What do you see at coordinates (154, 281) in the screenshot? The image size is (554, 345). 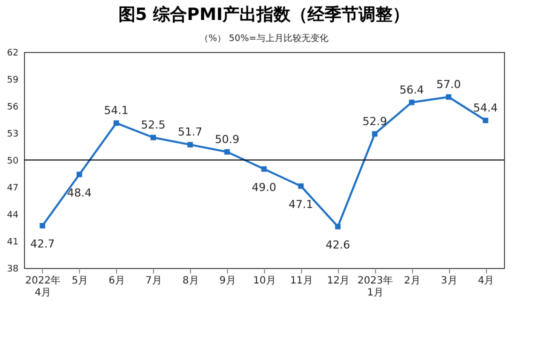 I see `x-tick-label: 7月` at bounding box center [154, 281].